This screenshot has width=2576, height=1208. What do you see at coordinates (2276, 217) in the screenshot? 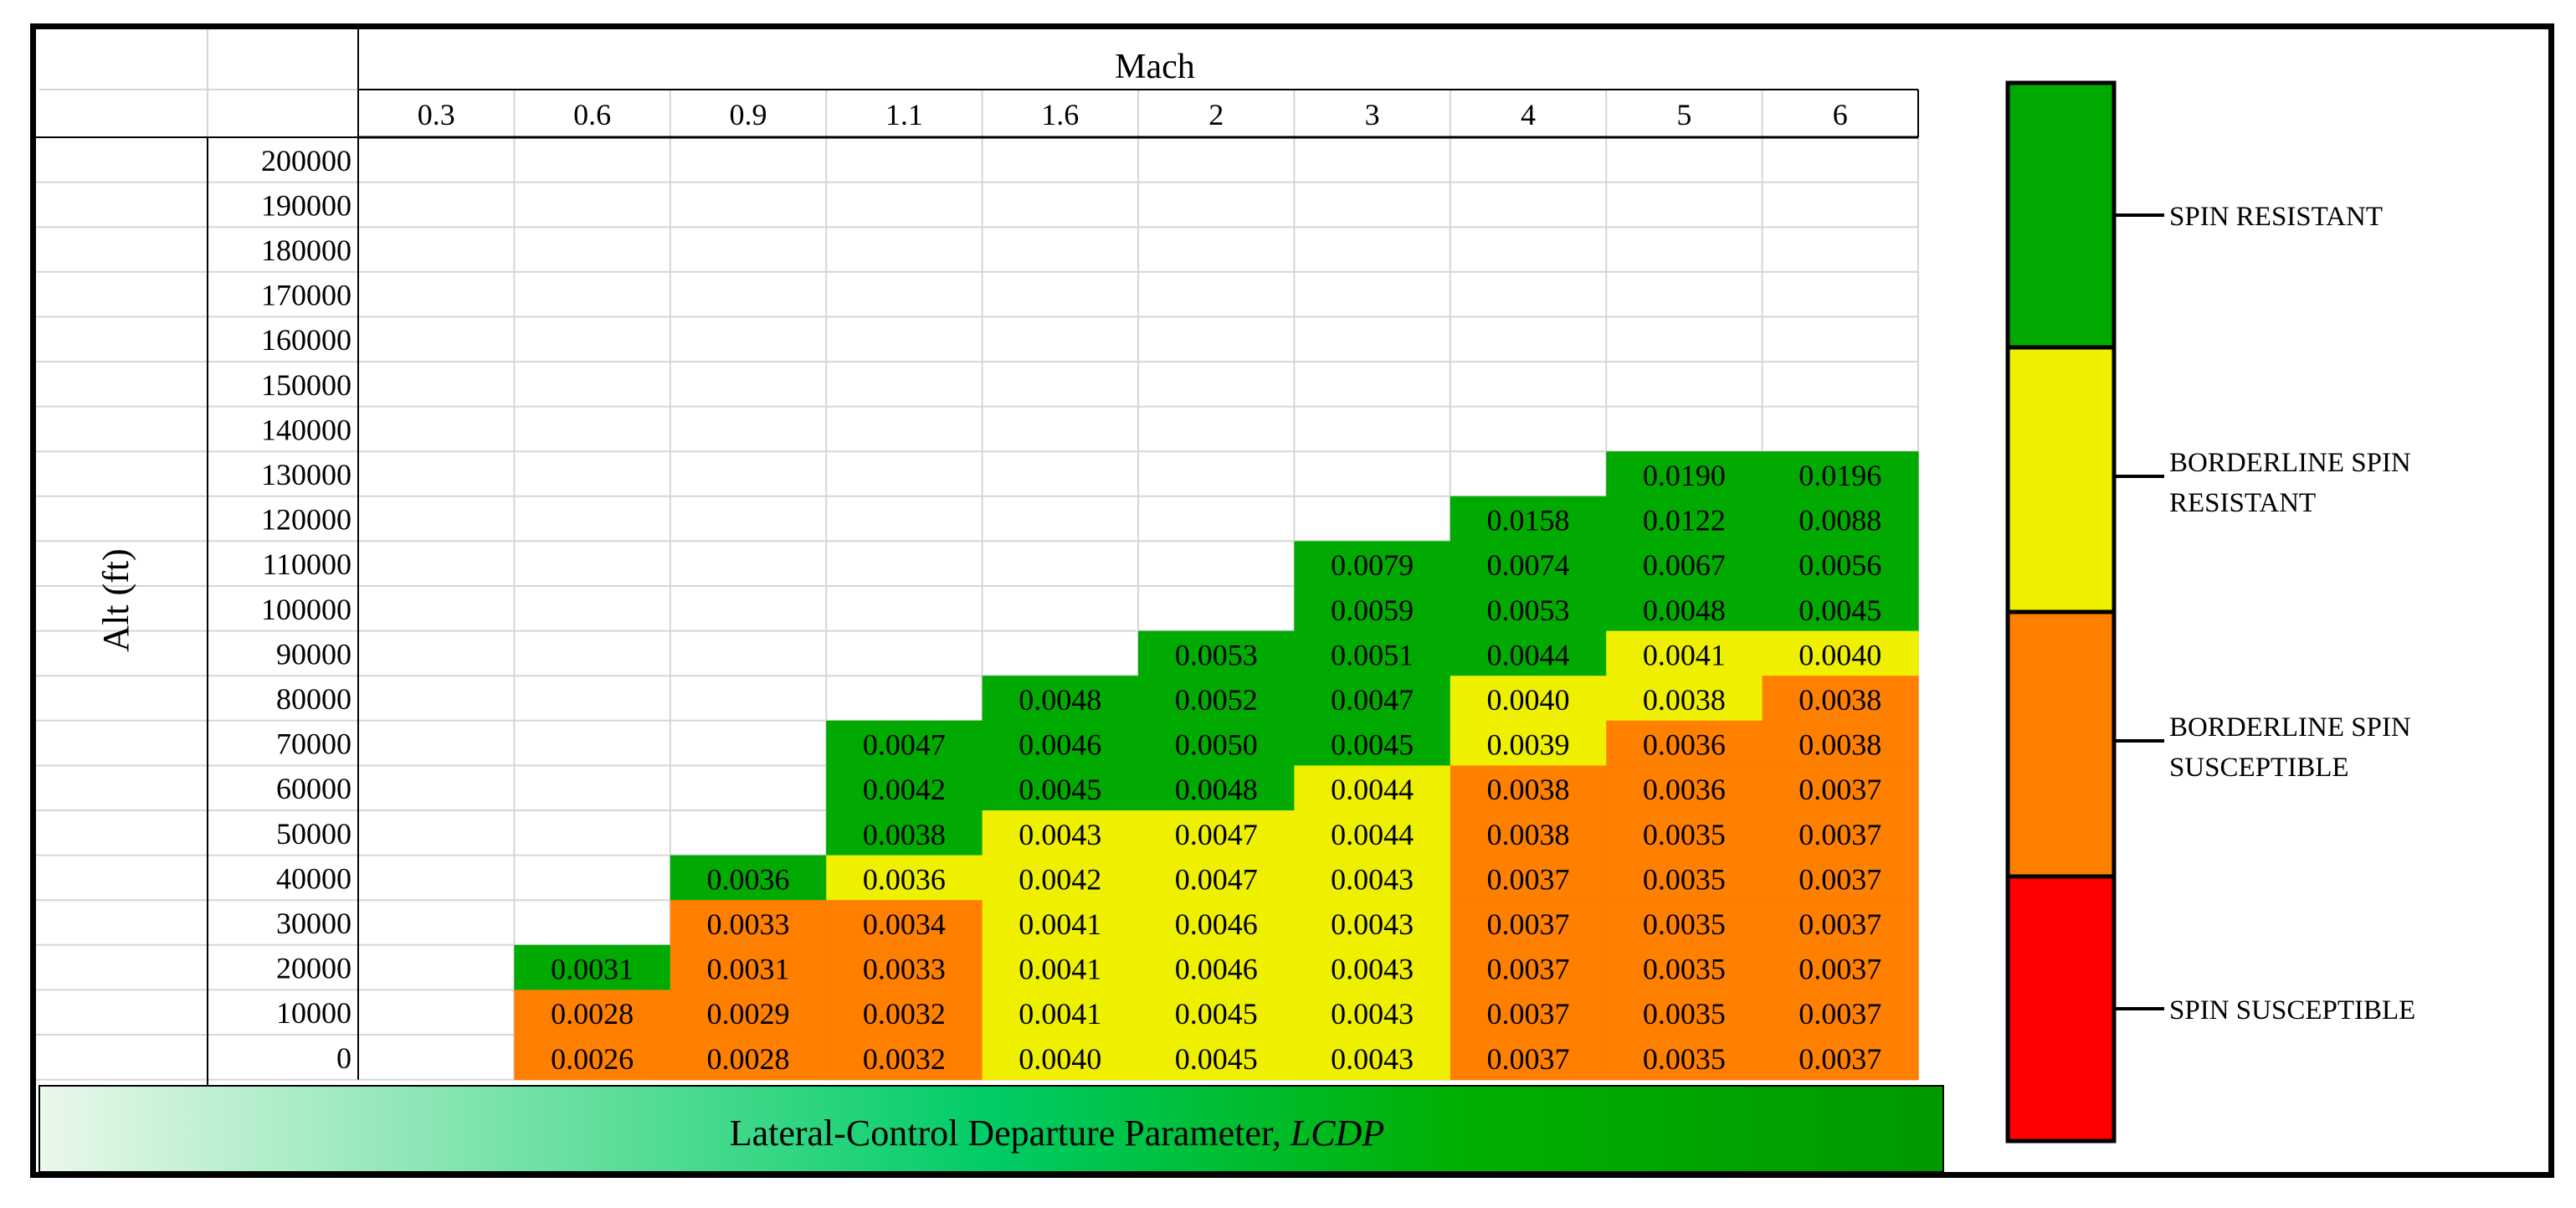
I see `legend-label: SPIN RESISTANT` at bounding box center [2276, 217].